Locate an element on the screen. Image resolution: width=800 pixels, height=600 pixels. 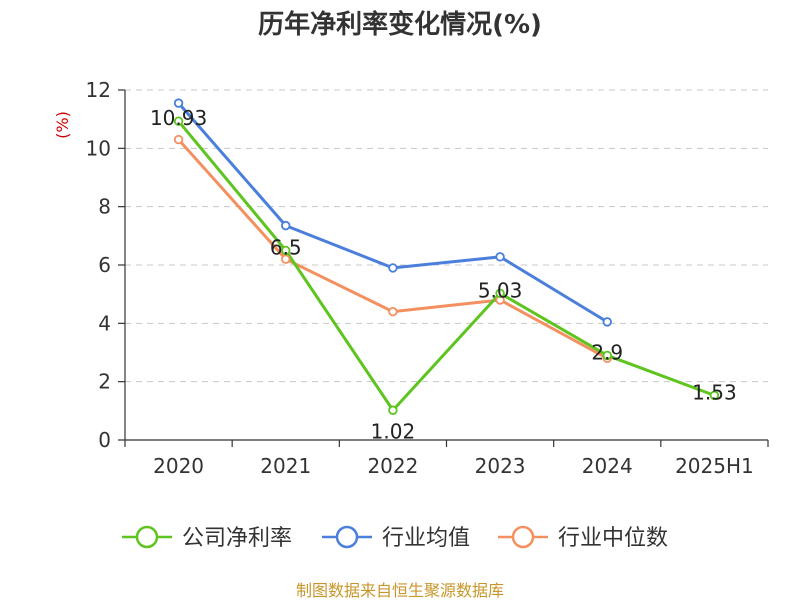
data-label: 10.93 is located at coordinates (178, 118).